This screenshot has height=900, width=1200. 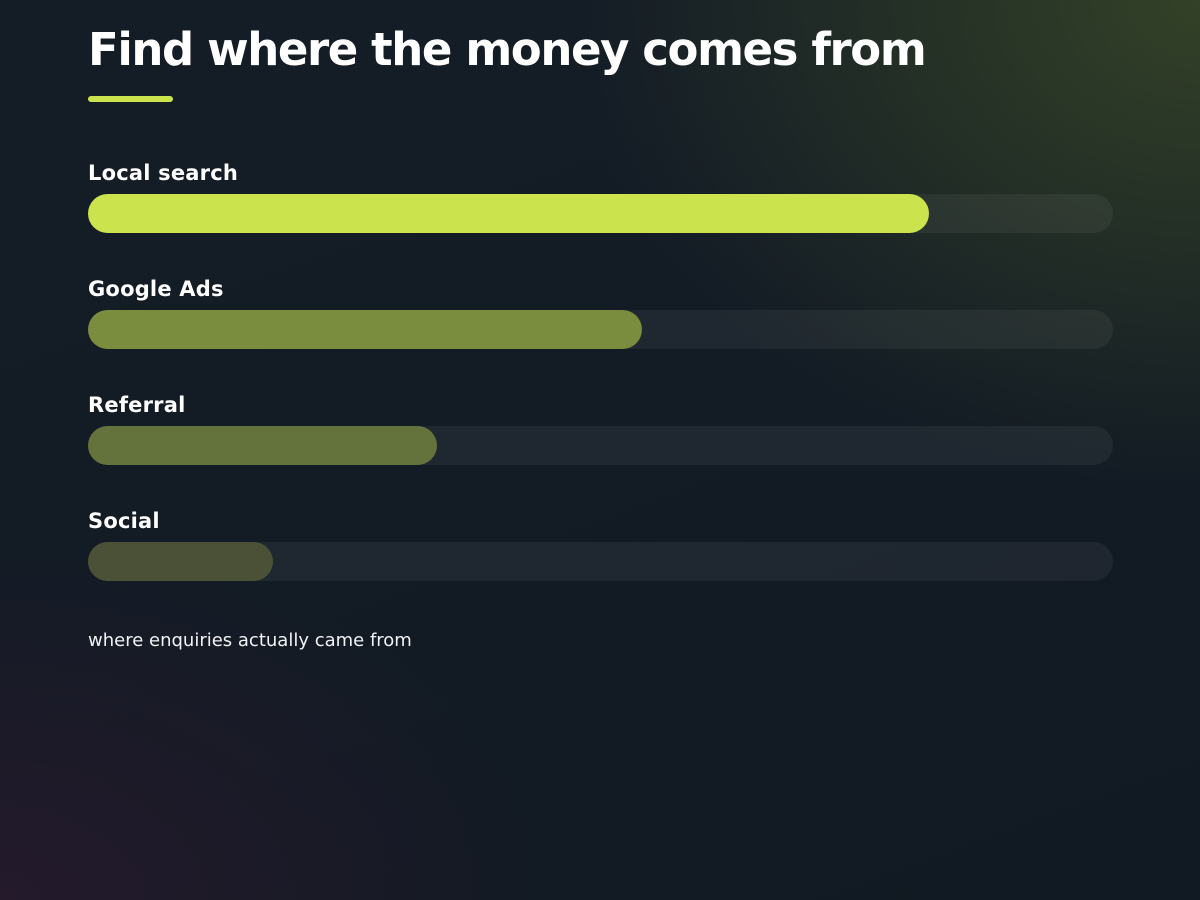 I want to click on chart-caption: where enquiries actually came from, so click(x=250, y=640).